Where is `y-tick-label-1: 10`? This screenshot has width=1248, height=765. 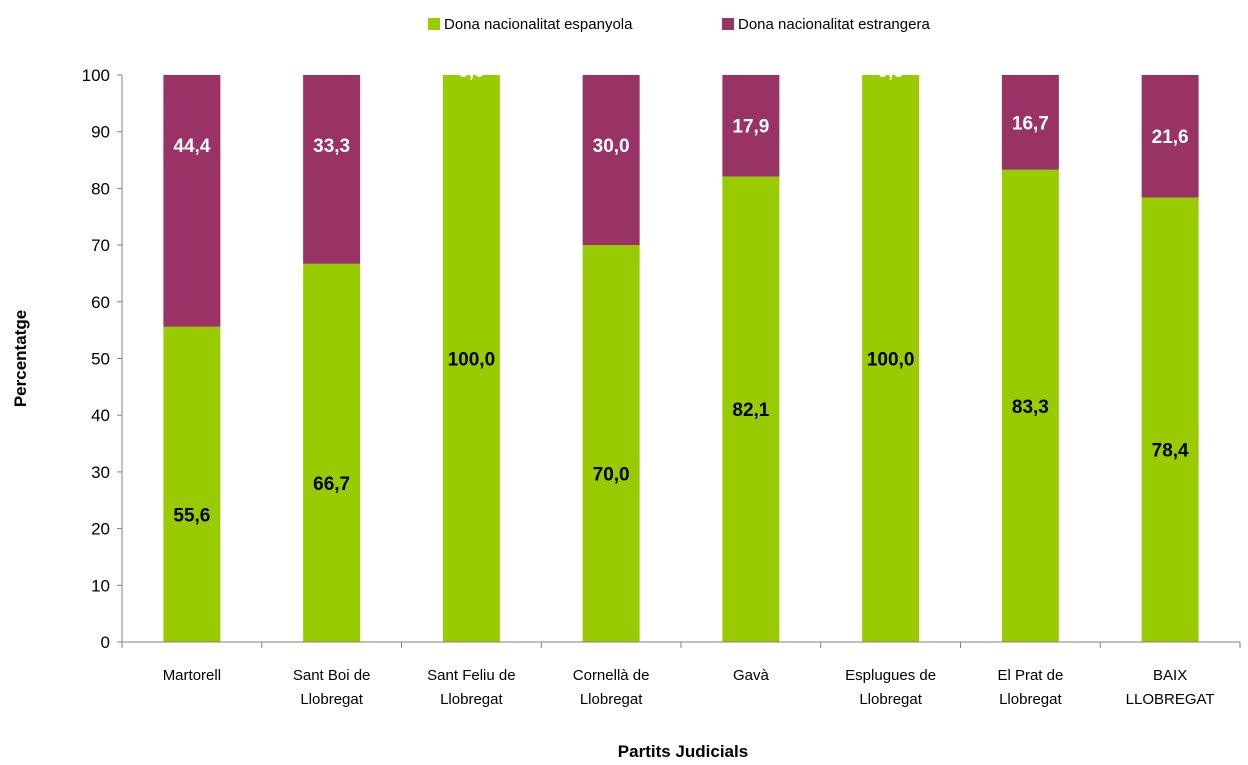 y-tick-label-1: 10 is located at coordinates (100, 585).